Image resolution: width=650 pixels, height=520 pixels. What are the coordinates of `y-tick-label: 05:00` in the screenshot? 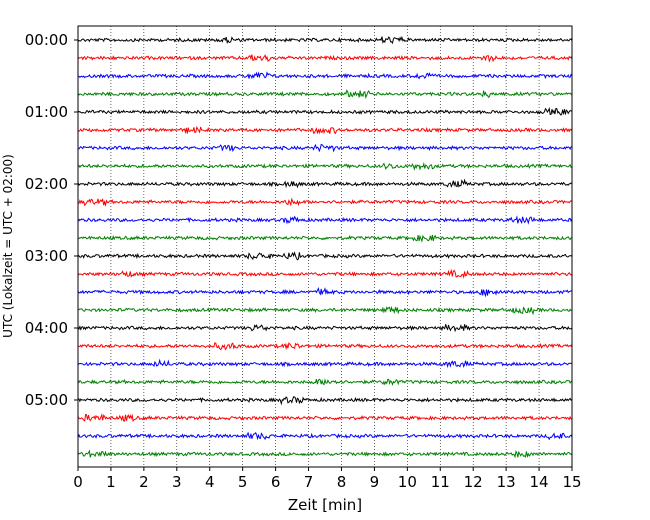 It's located at (46, 400).